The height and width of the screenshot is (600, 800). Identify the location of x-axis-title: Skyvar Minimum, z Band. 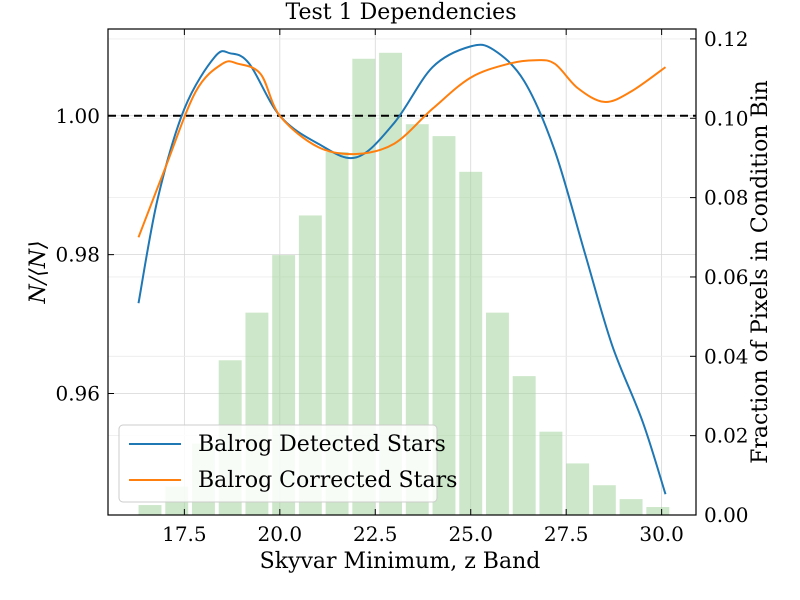
(400, 561).